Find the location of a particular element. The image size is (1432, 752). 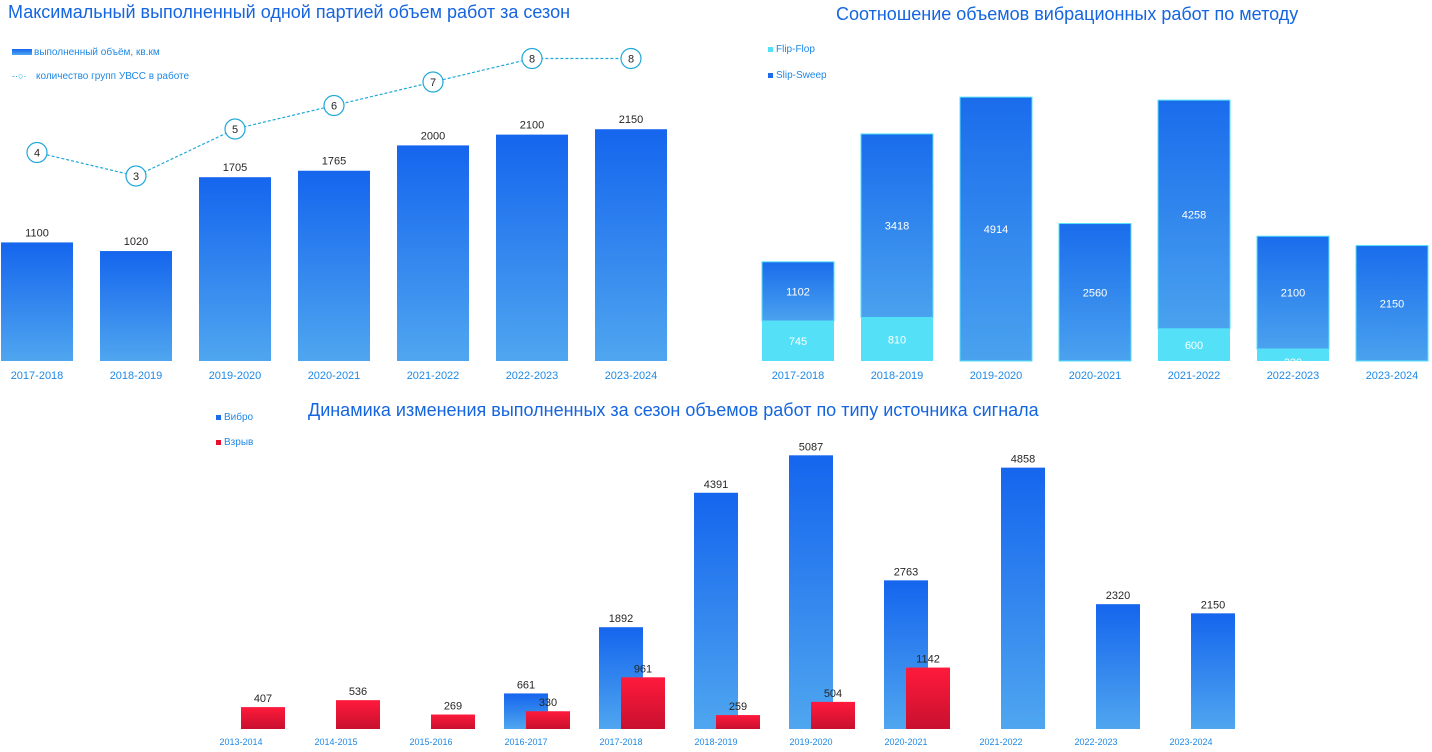

chart3-vibro-value: 2320 is located at coordinates (1118, 596).